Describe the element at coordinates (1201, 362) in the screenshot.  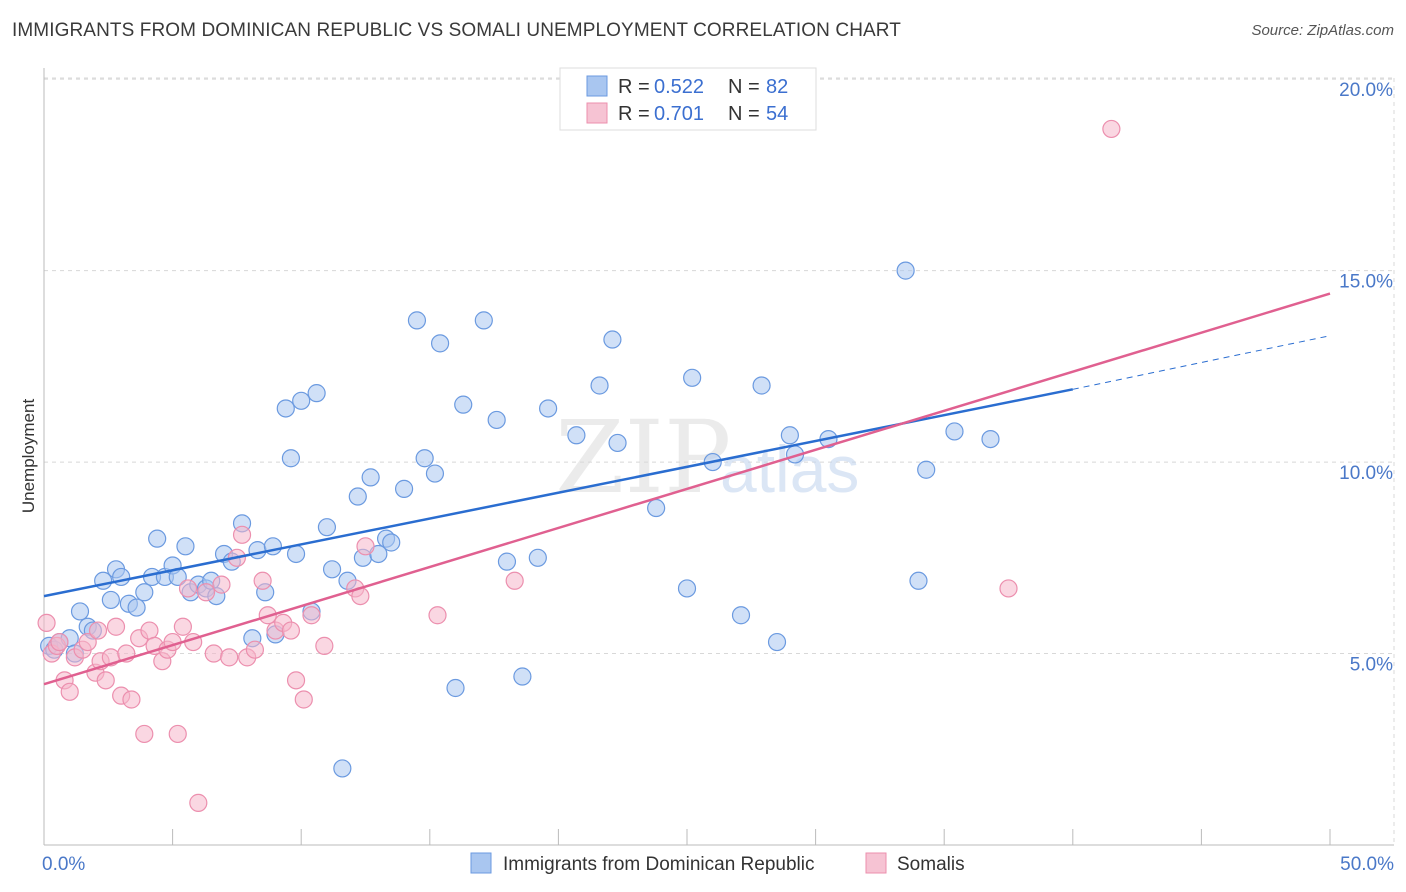
I see `dominican-trendline-extension` at that location.